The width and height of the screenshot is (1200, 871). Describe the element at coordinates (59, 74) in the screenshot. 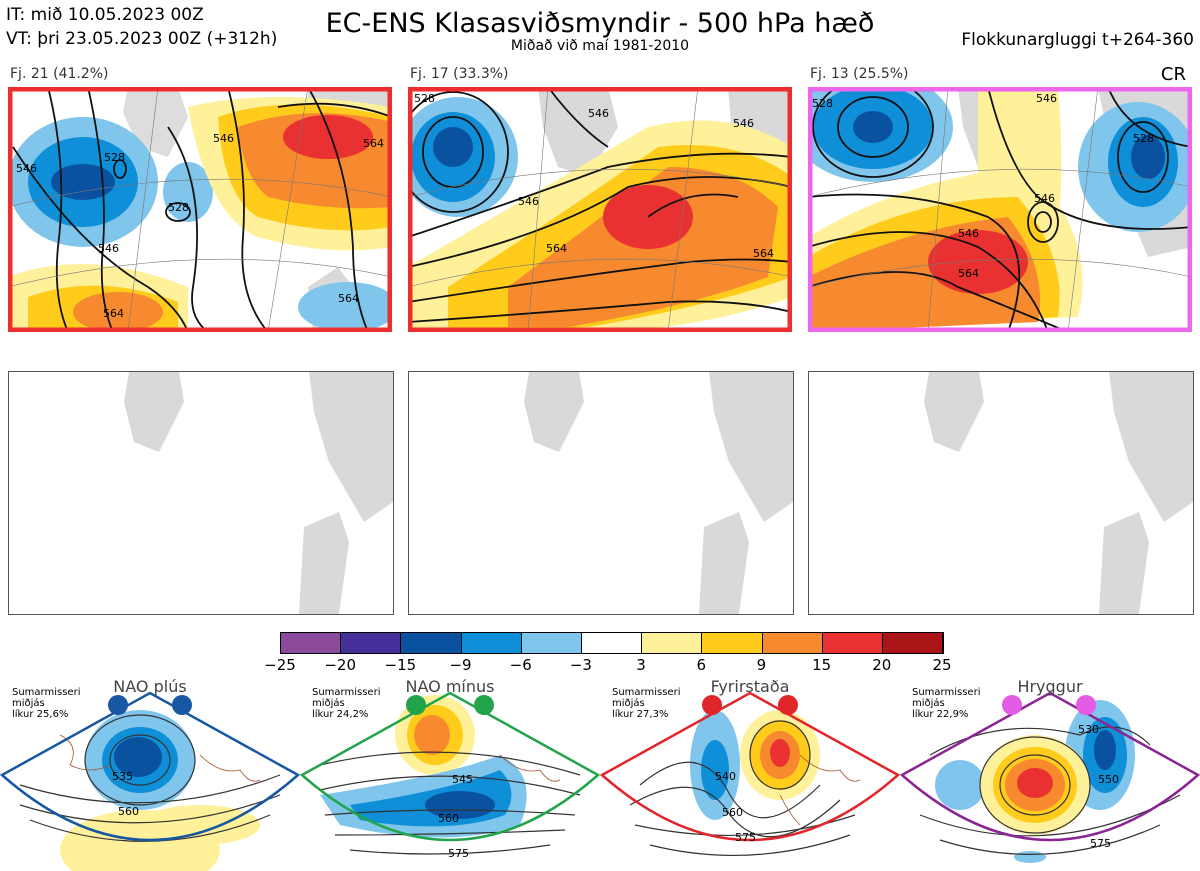

I see `cluster-1-label: Fj. 21 (41.2%)` at that location.